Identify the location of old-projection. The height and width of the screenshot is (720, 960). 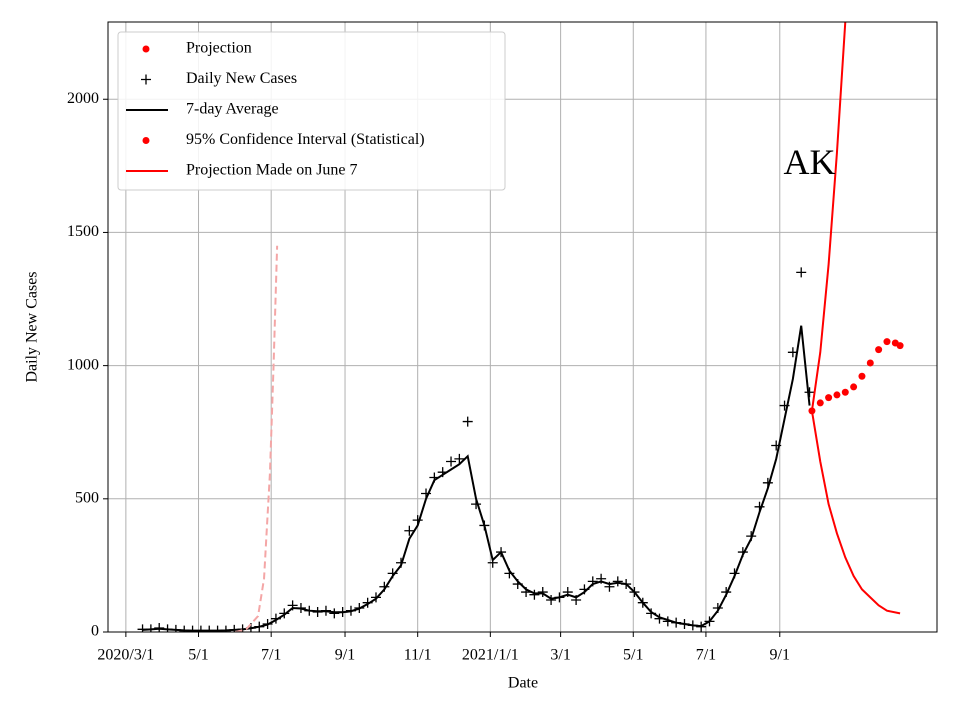
(257, 438).